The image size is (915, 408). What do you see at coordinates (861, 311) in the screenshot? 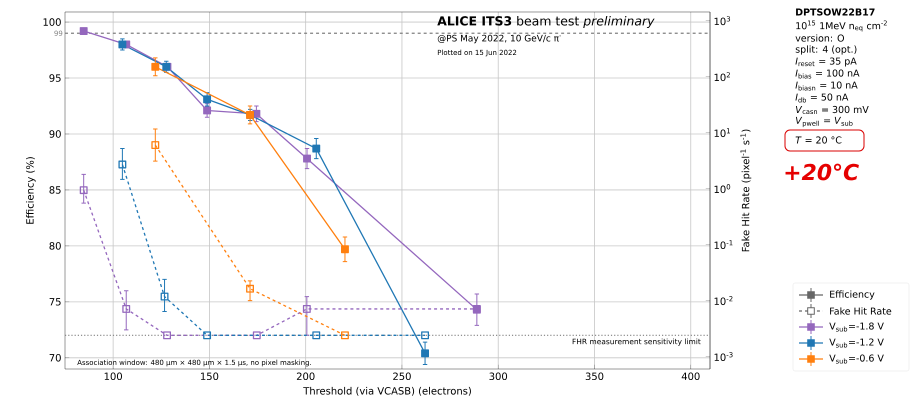
I see `text: Fake Hit Rate` at bounding box center [861, 311].